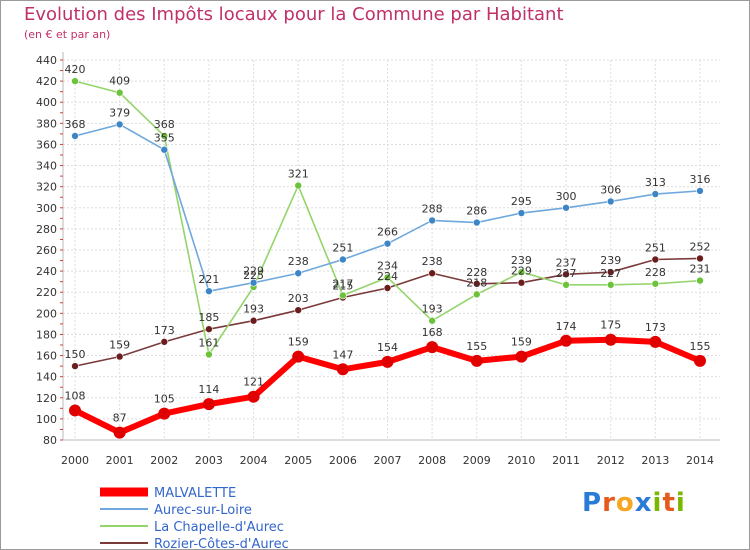 This screenshot has height=550, width=750. I want to click on data-label-2: 420, so click(75, 69).